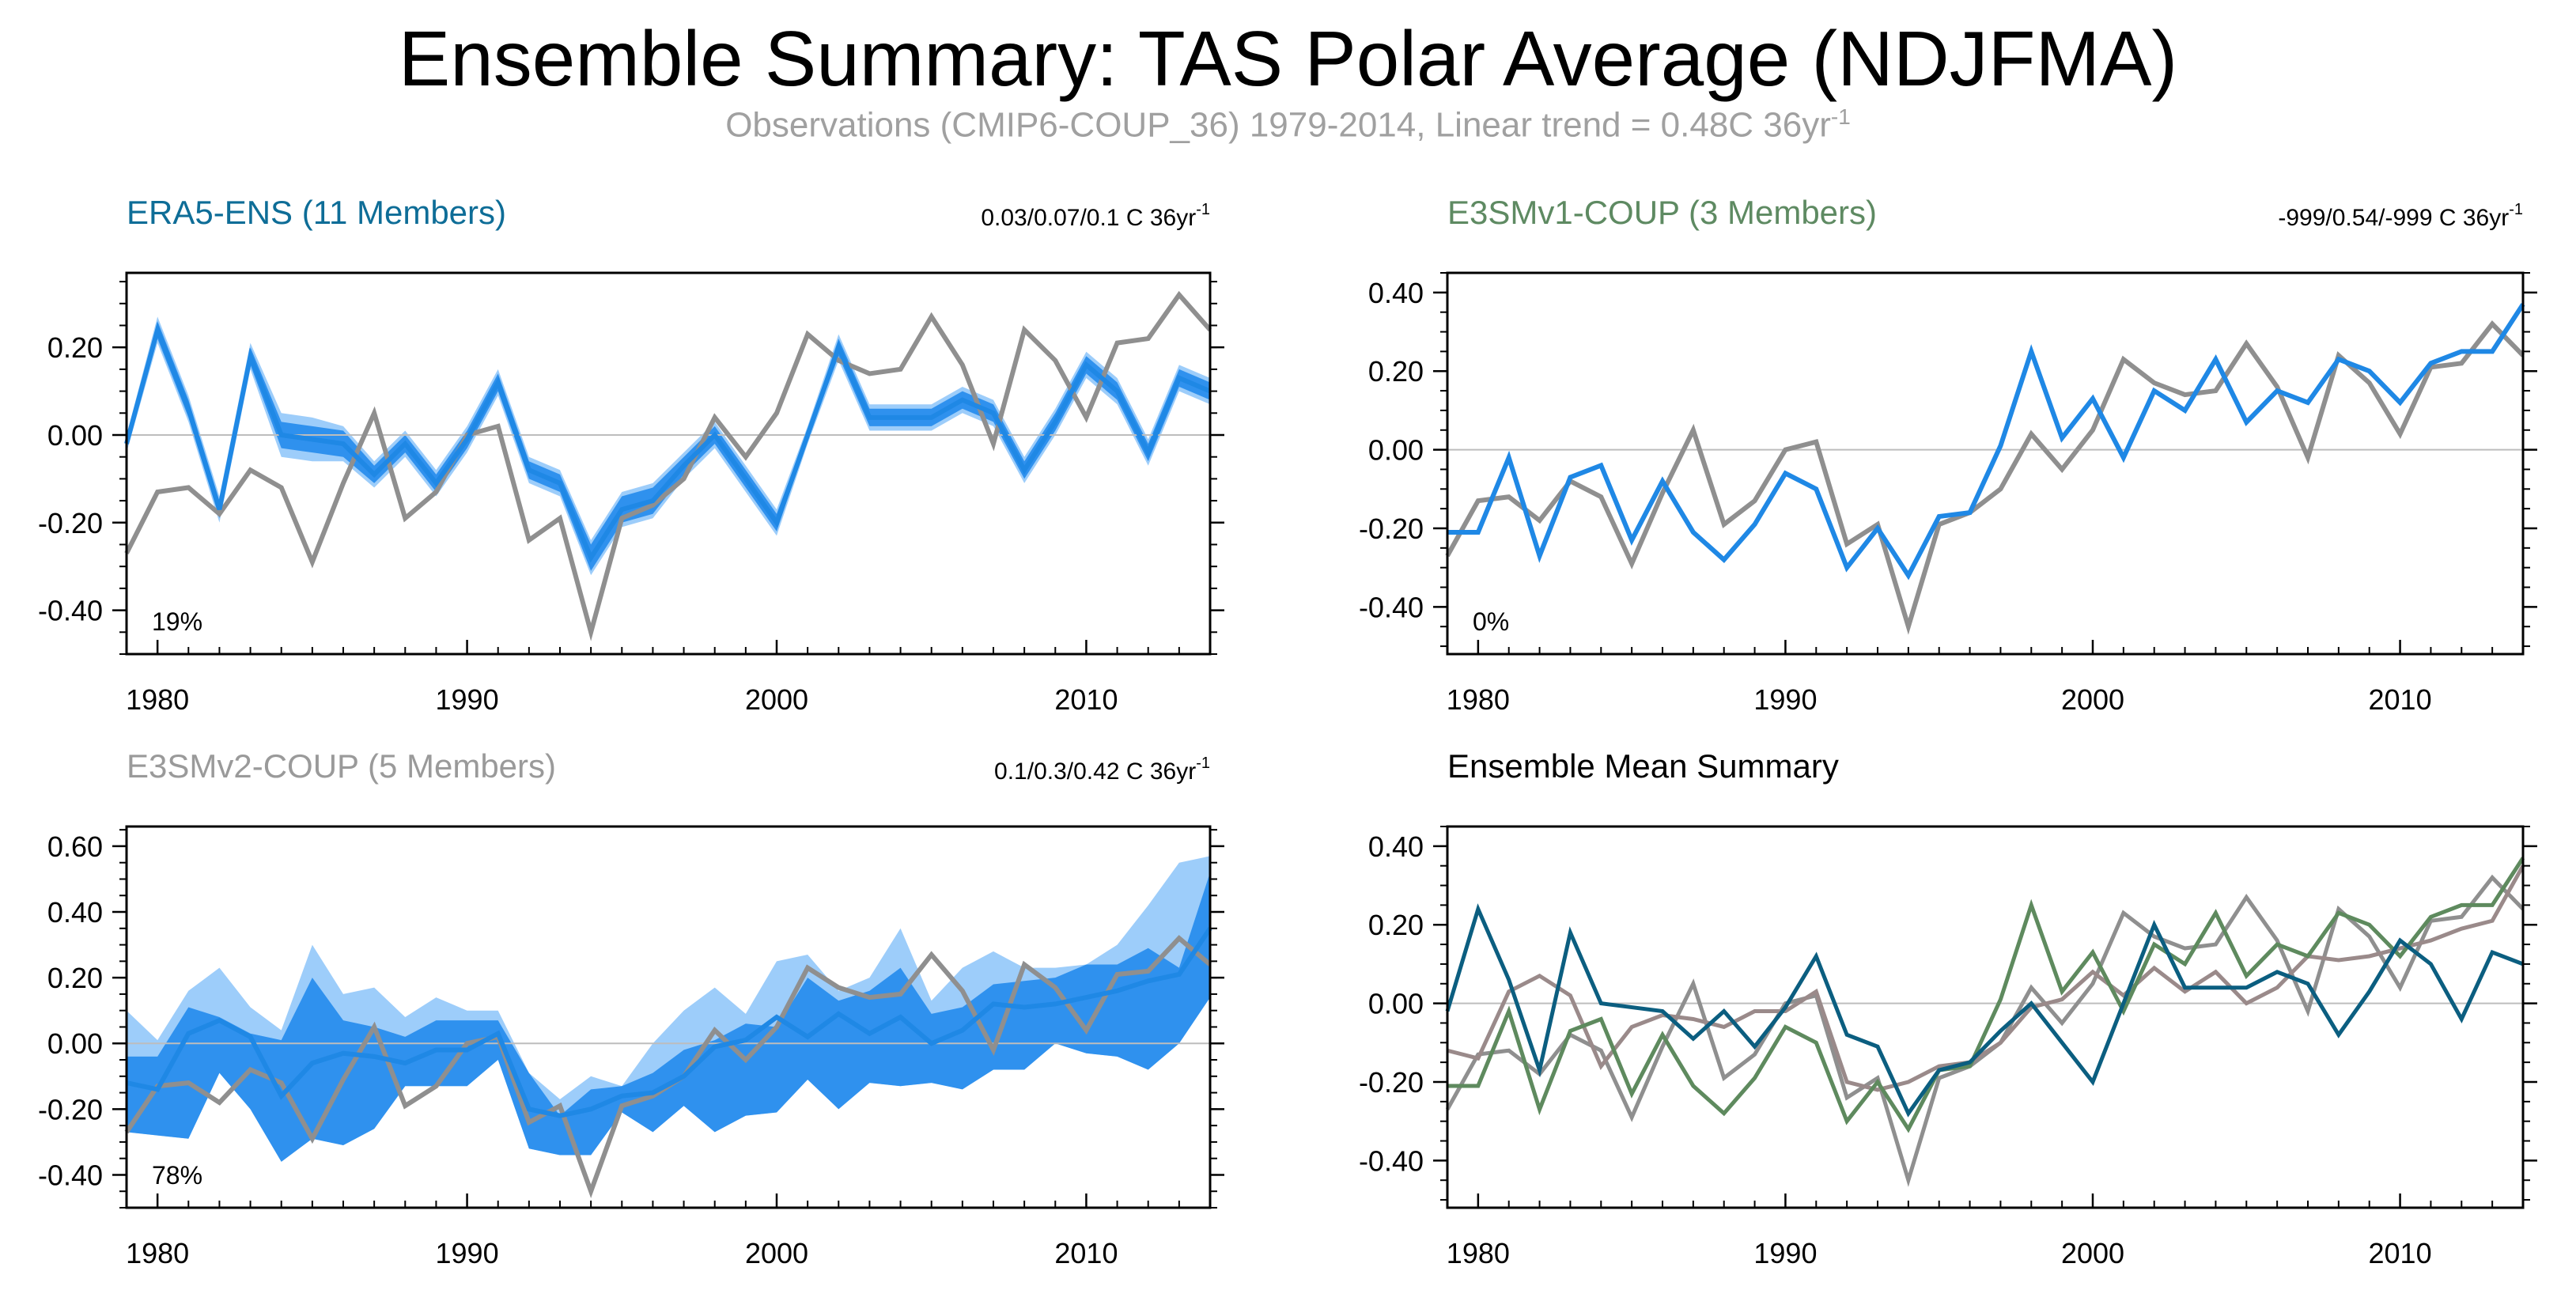 Image resolution: width=2576 pixels, height=1305 pixels. I want to click on trend-label-text: 0.1/0.3/0.42 C 36yr, so click(1095, 771).